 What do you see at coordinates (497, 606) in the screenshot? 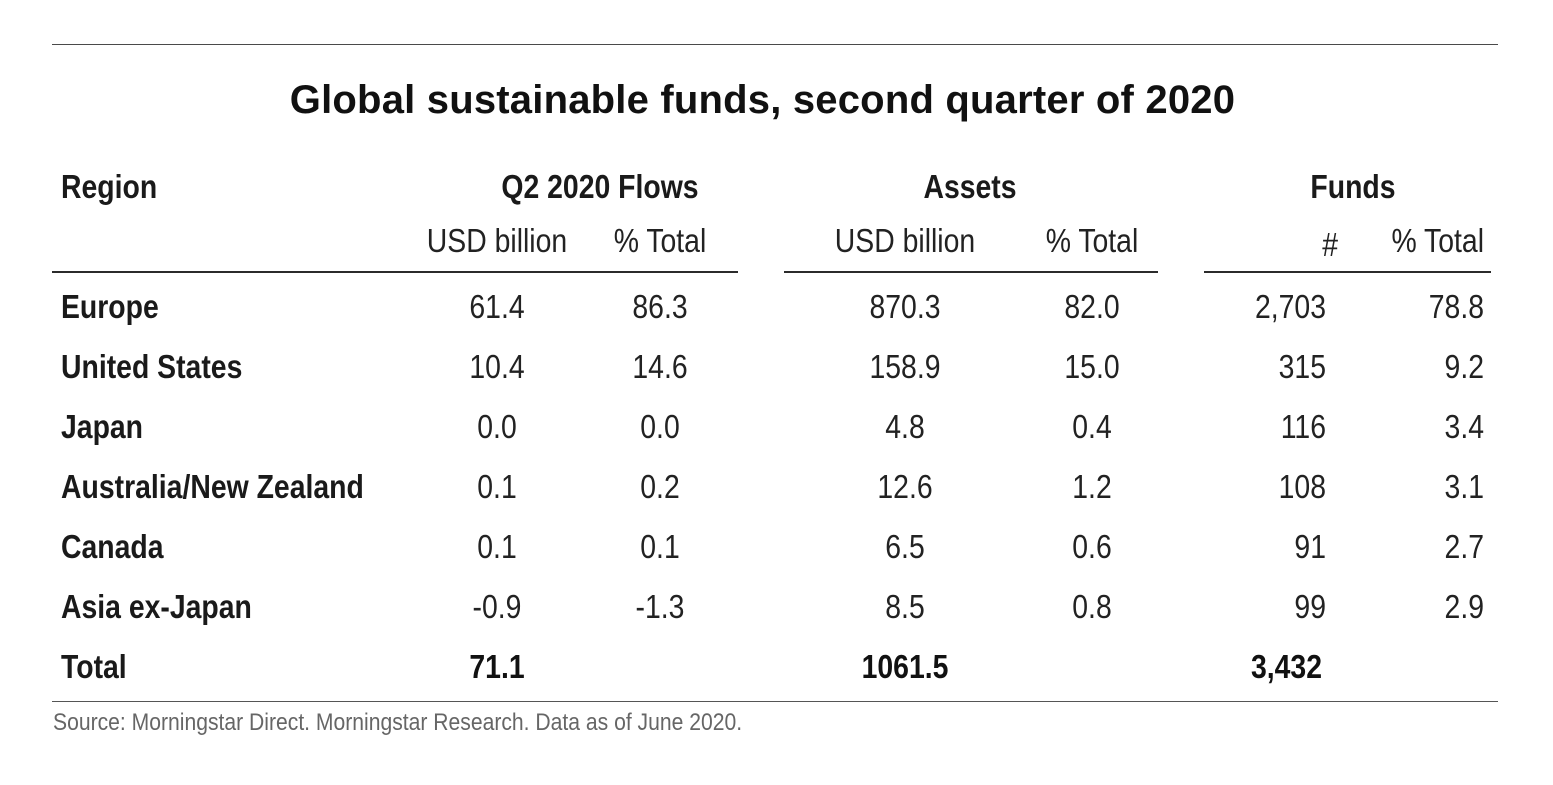
I see `cell-asia-flows-usd: -0.9` at bounding box center [497, 606].